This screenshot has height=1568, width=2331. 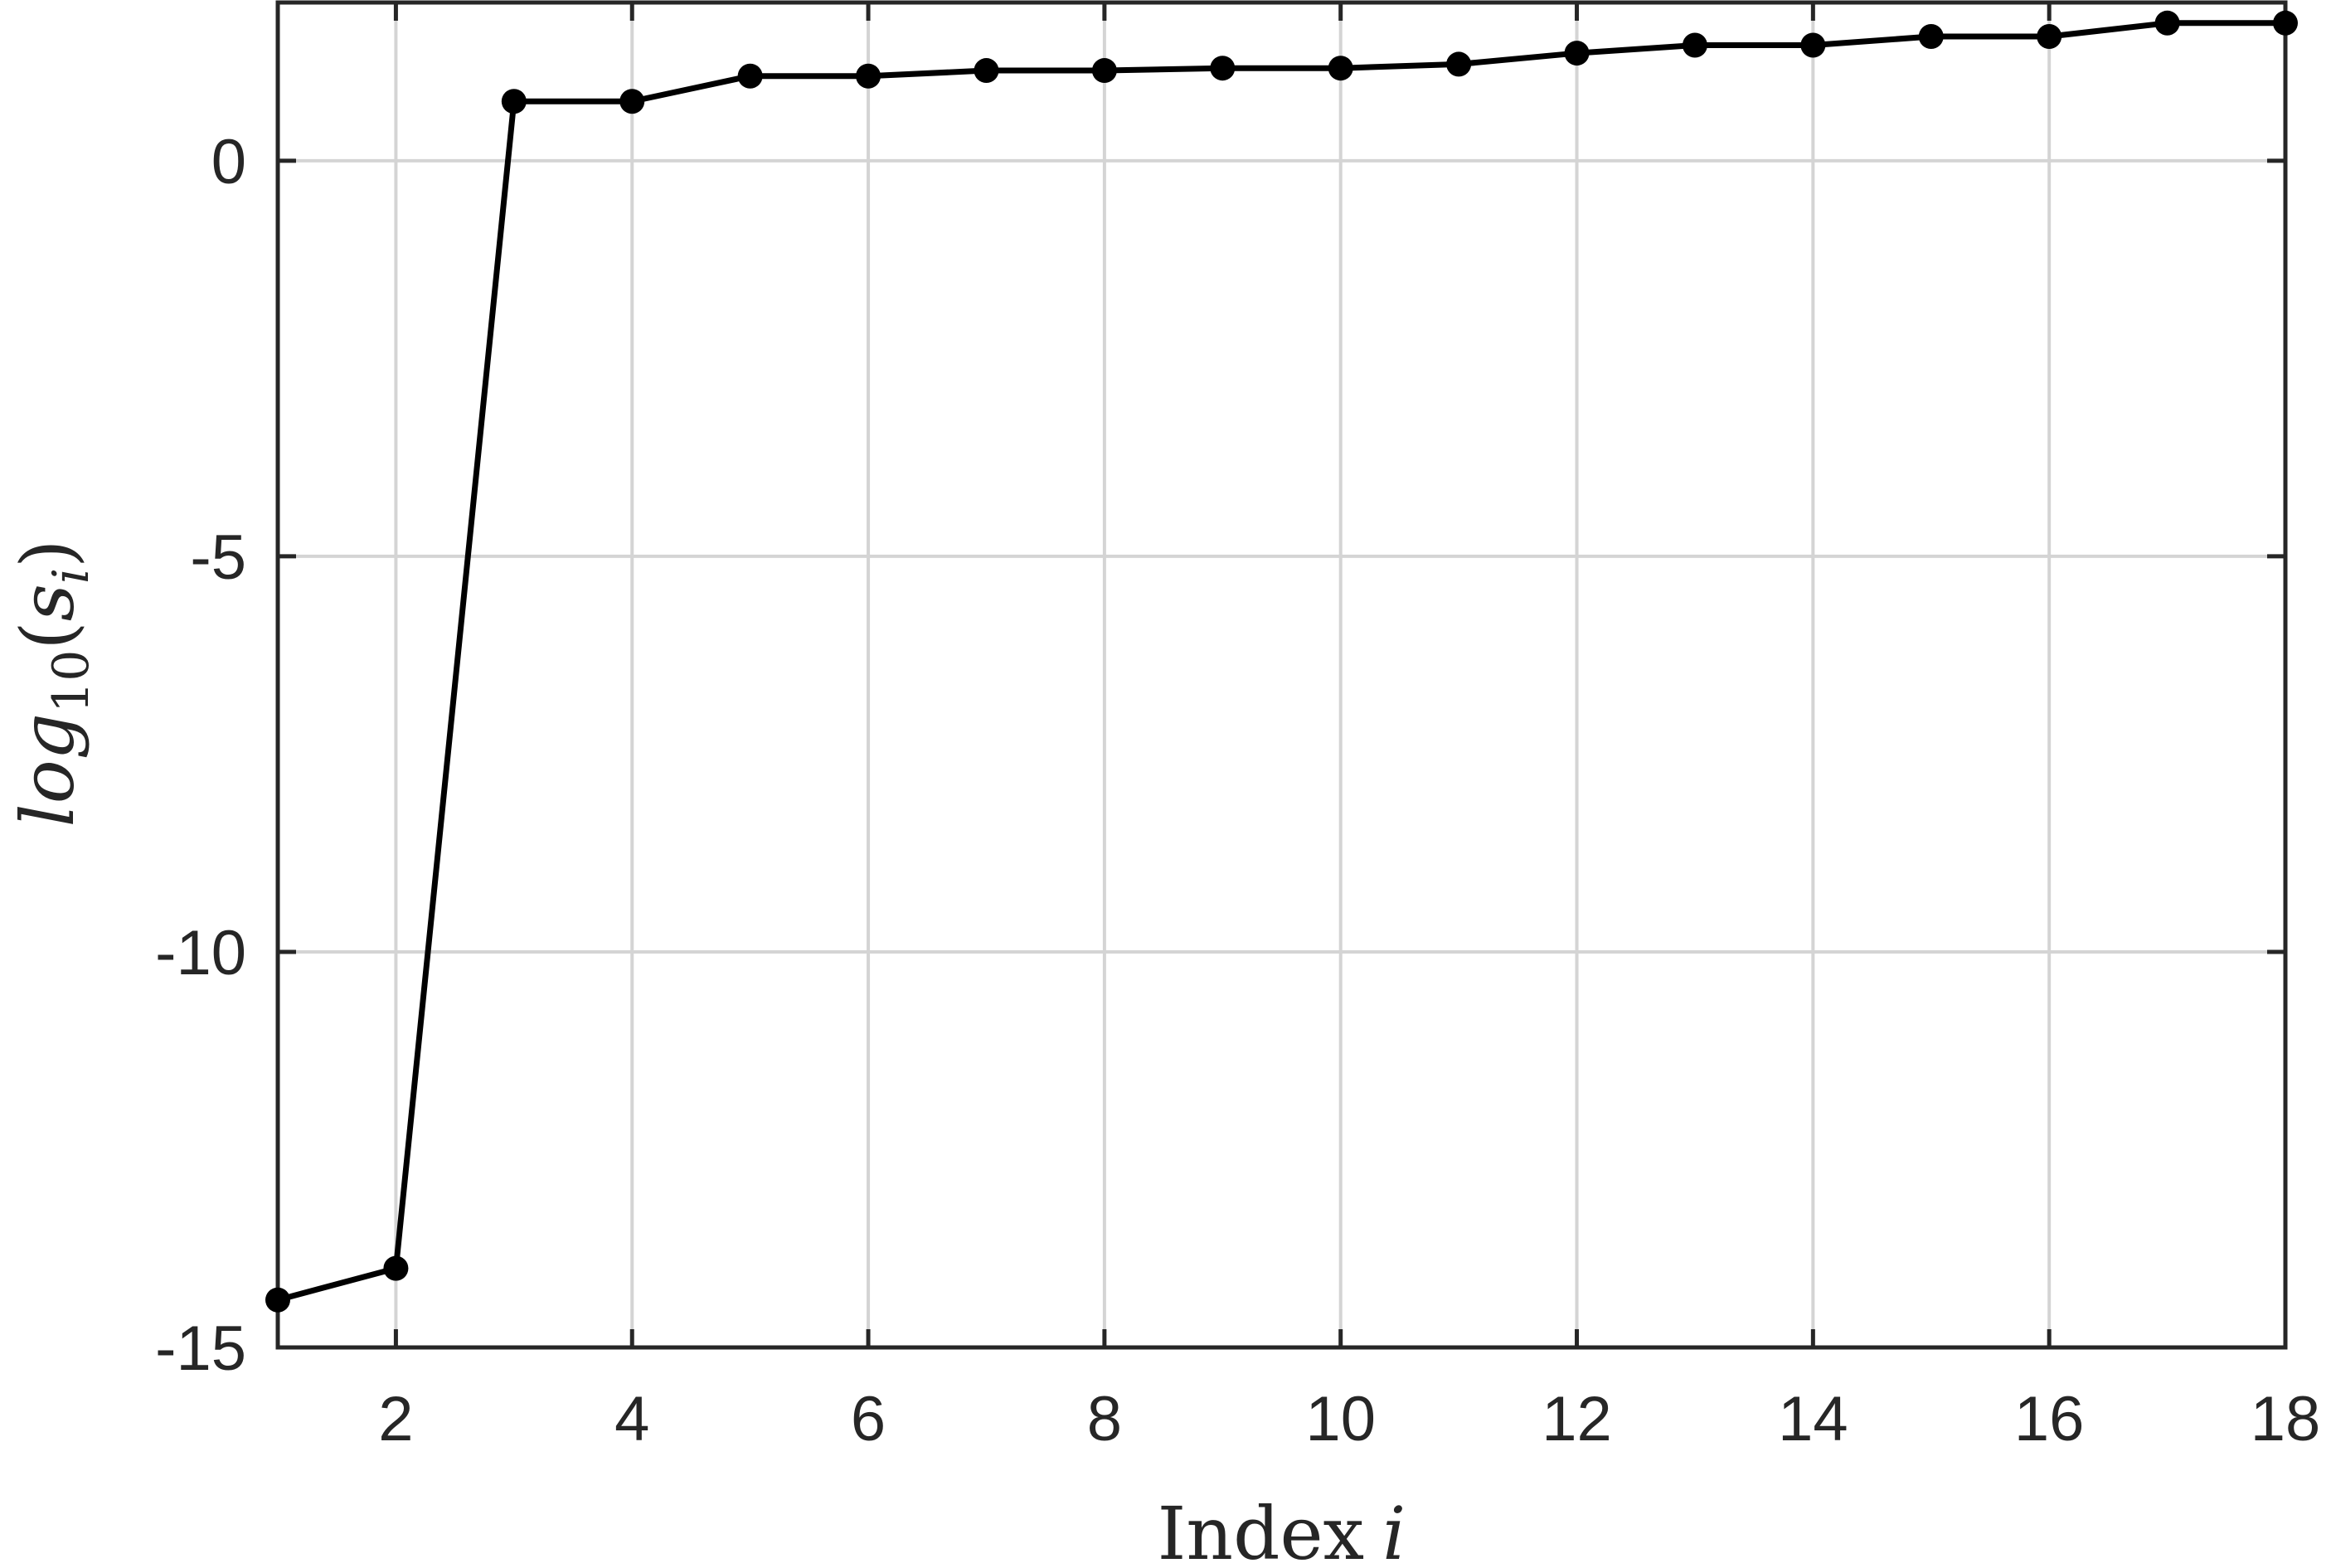 What do you see at coordinates (47, 602) in the screenshot?
I see `y-axis-label-arg: s` at bounding box center [47, 602].